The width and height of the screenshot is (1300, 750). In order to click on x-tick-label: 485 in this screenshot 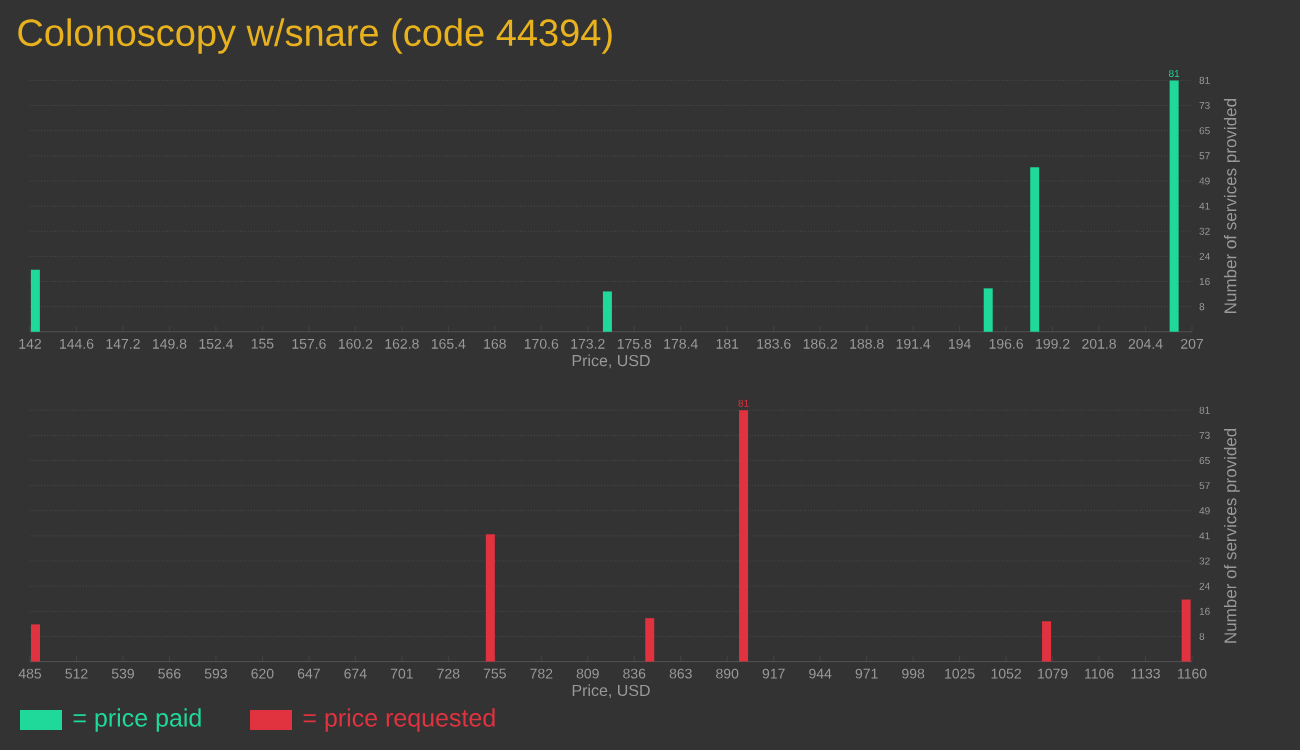, I will do `click(30, 673)`.